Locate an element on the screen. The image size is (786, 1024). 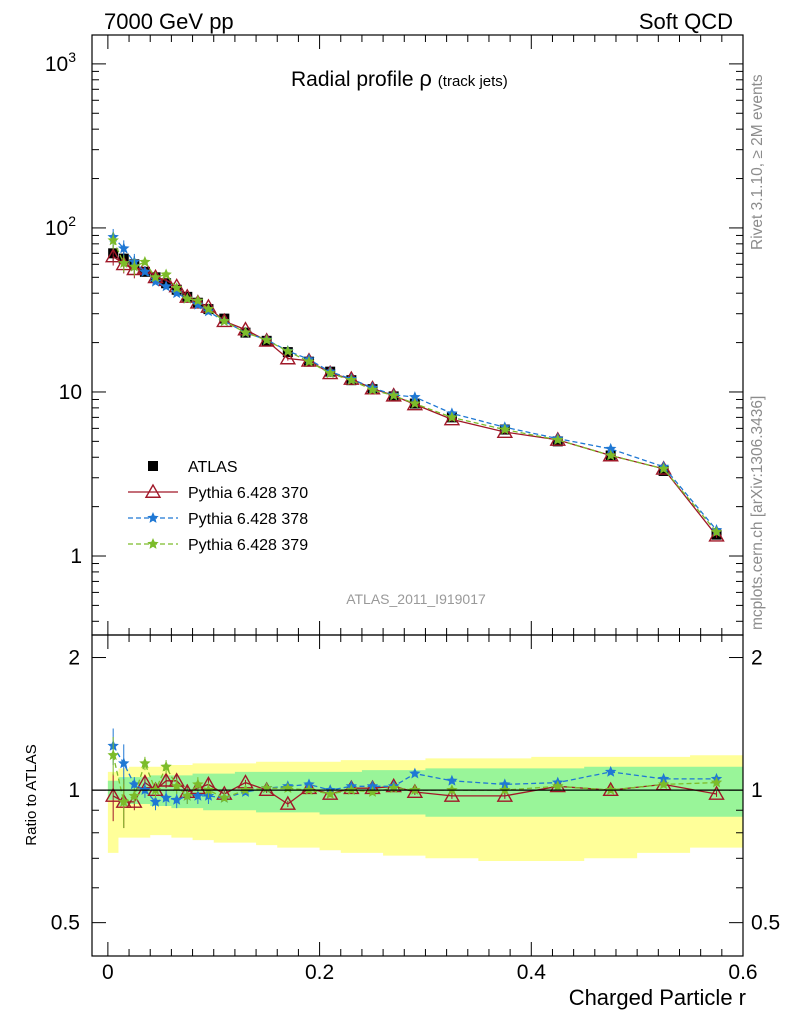
legend-label: Pythia 6.428 379 is located at coordinates (248, 545).